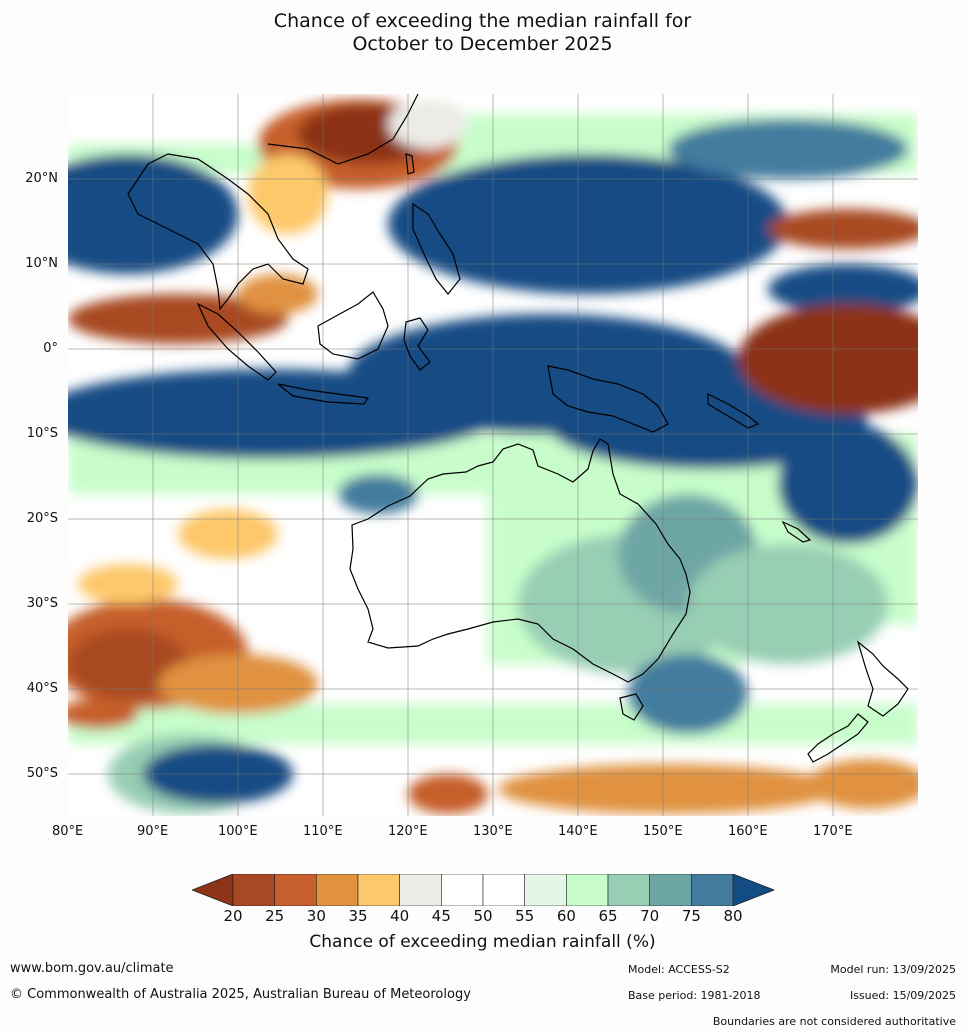  Describe the element at coordinates (663, 831) in the screenshot. I see `lon-label-150e: 150°E` at that location.